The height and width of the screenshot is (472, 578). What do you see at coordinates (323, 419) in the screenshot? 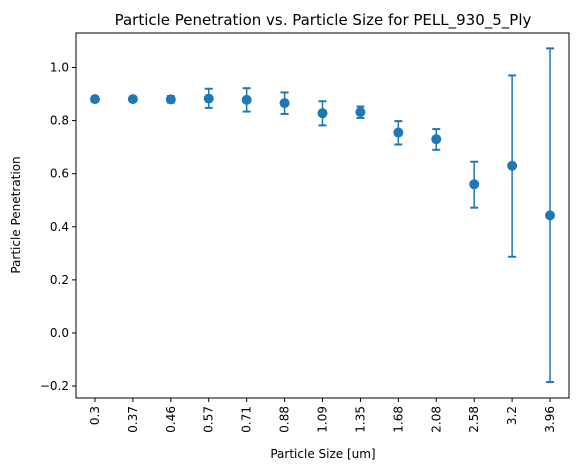
I see `x-tick-label: 1.09` at bounding box center [323, 419].